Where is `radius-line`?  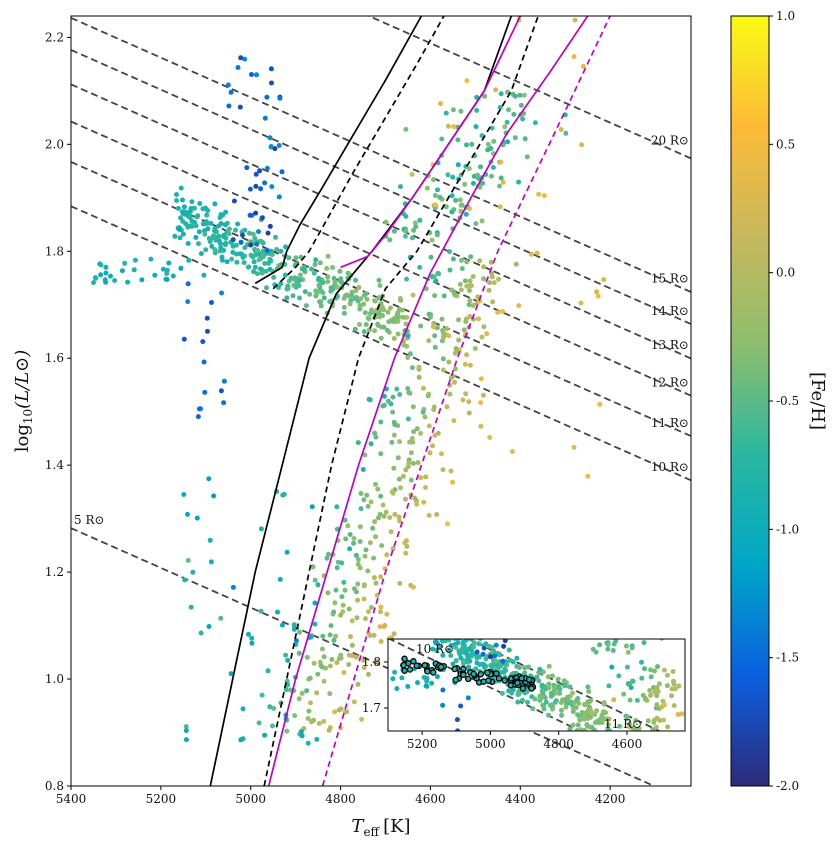
radius-line is located at coordinates (528, 88).